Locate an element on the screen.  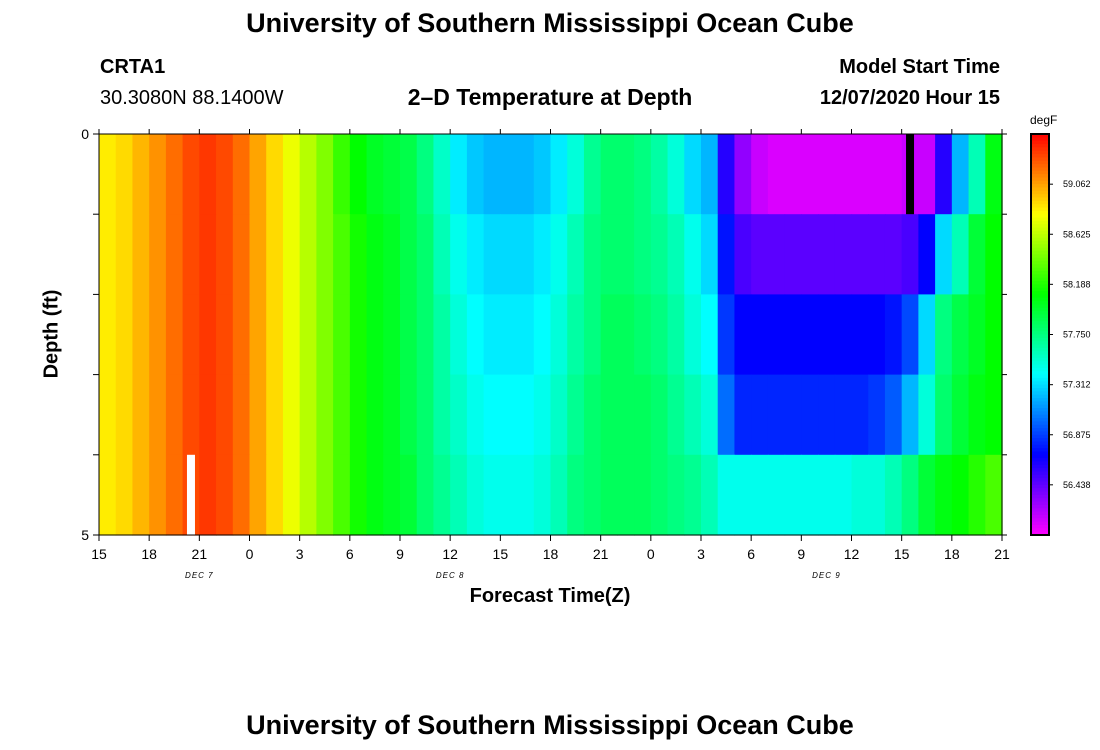
y-axis-label: Depth (ft) is located at coordinates (51, 334).